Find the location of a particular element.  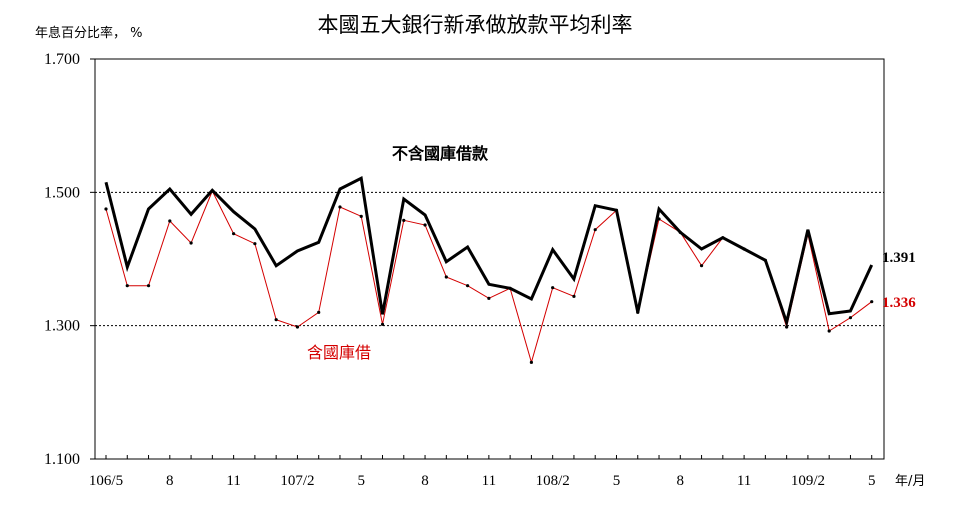

x-tick-label: 109/2 is located at coordinates (808, 481).